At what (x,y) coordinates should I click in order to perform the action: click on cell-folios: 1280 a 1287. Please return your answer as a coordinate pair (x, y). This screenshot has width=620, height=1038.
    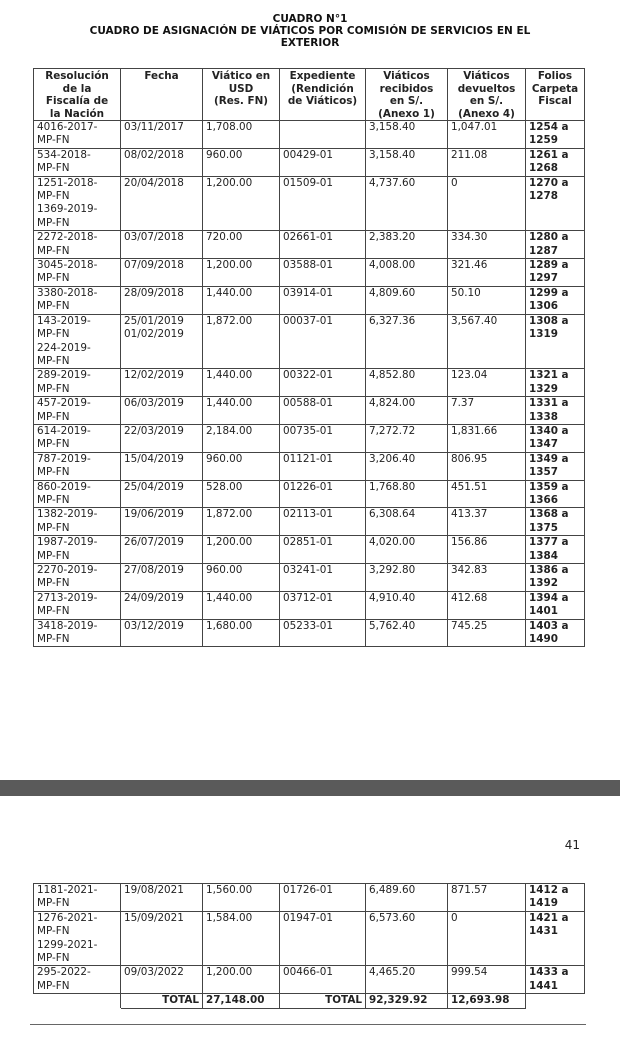
    Looking at the image, I should click on (555, 245).